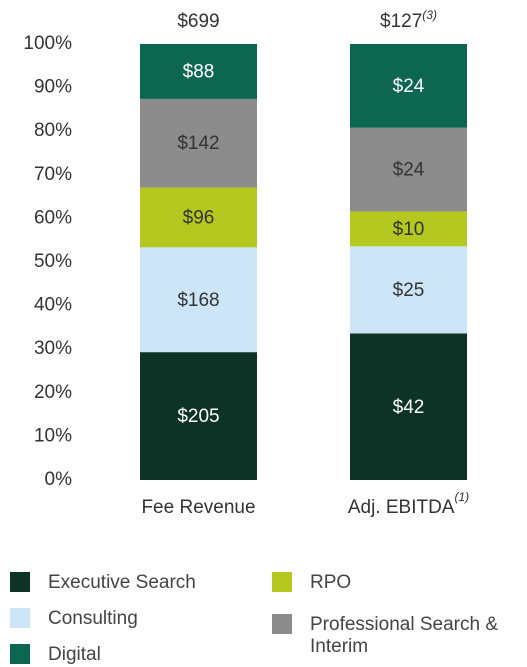 Image resolution: width=527 pixels, height=667 pixels. What do you see at coordinates (404, 635) in the screenshot?
I see `legend-label: Professional Search & Interim` at bounding box center [404, 635].